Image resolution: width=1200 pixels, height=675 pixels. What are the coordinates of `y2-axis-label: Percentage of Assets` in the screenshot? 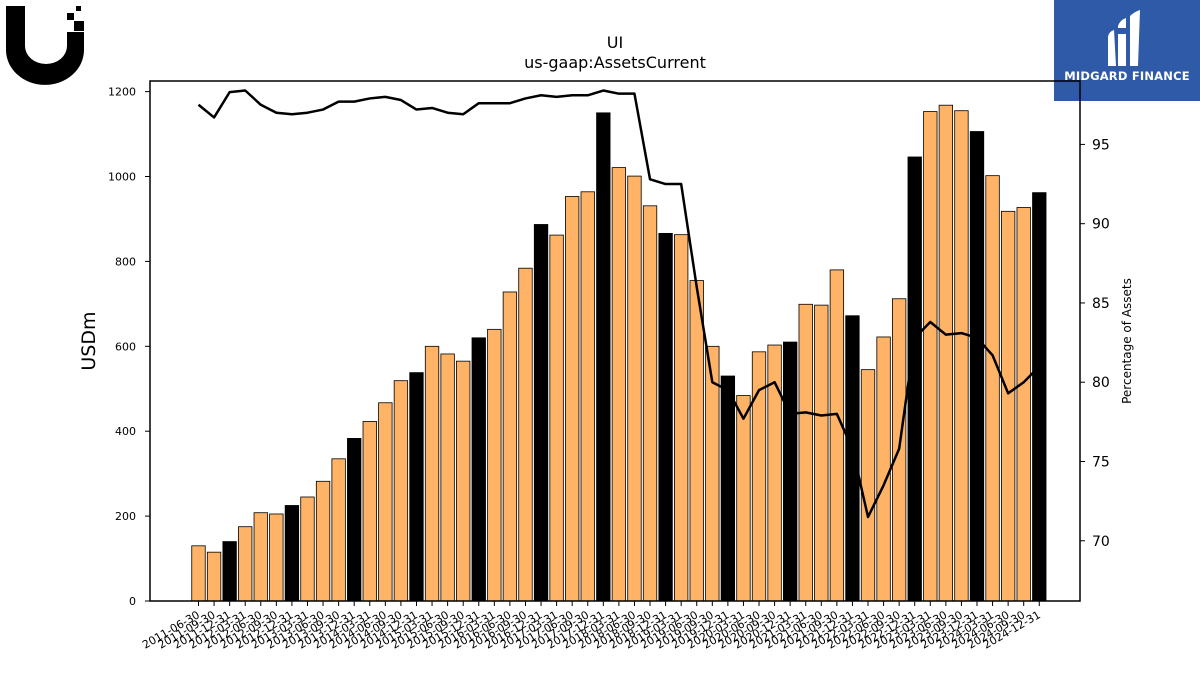 It's located at (1127, 341).